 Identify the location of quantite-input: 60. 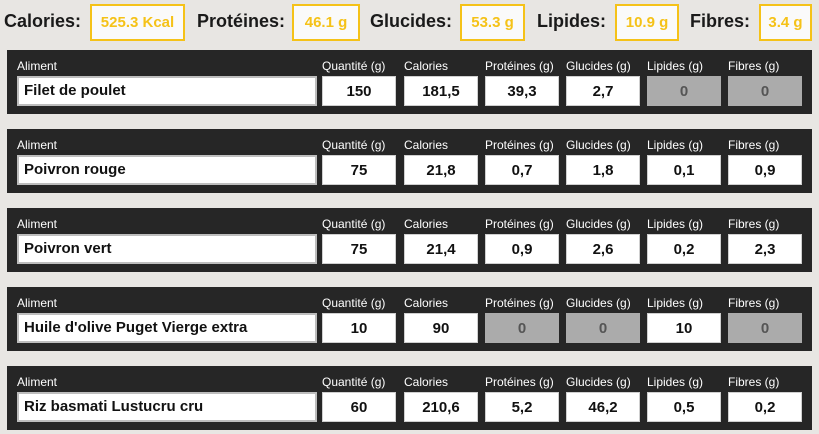
(359, 407).